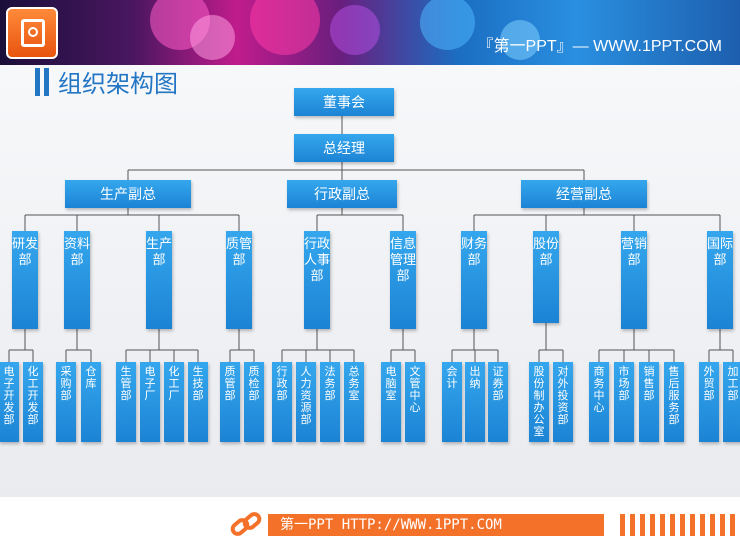 This screenshot has width=740, height=555. Describe the element at coordinates (391, 402) in the screenshot. I see `unit-box: 电脑室` at that location.